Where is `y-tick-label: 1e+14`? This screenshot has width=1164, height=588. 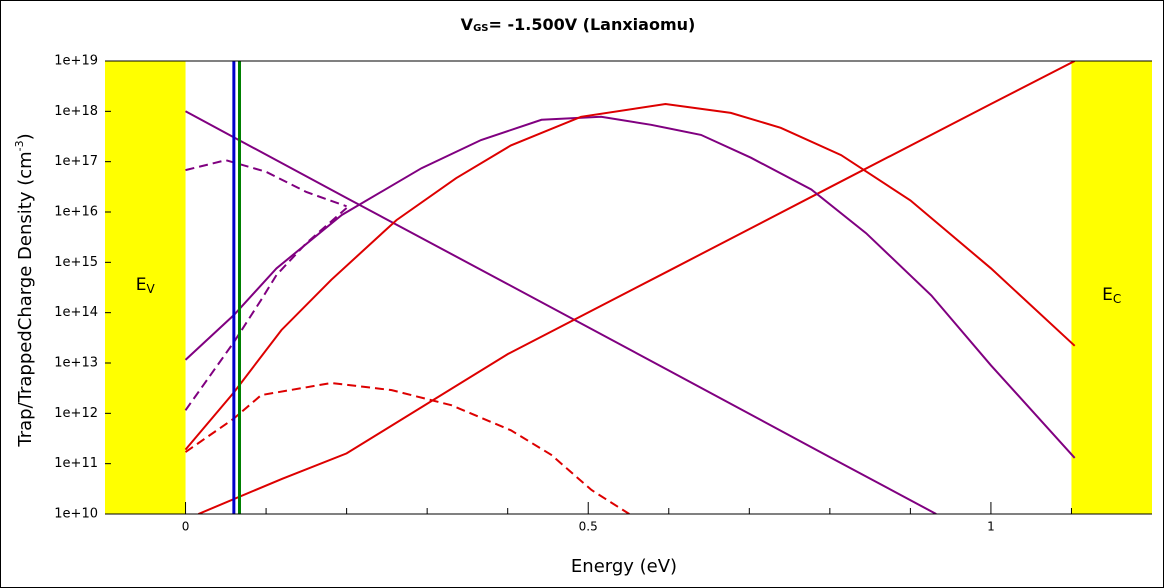
y-tick-label: 1e+14 is located at coordinates (76, 312).